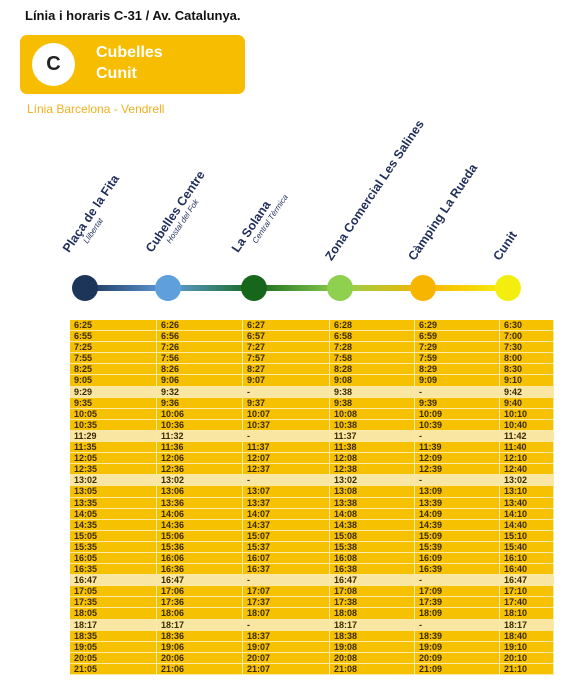 The image size is (575, 700). I want to click on table-row: 18:35 18:36 18:37 18:38 18:39 18:40, so click(312, 636).